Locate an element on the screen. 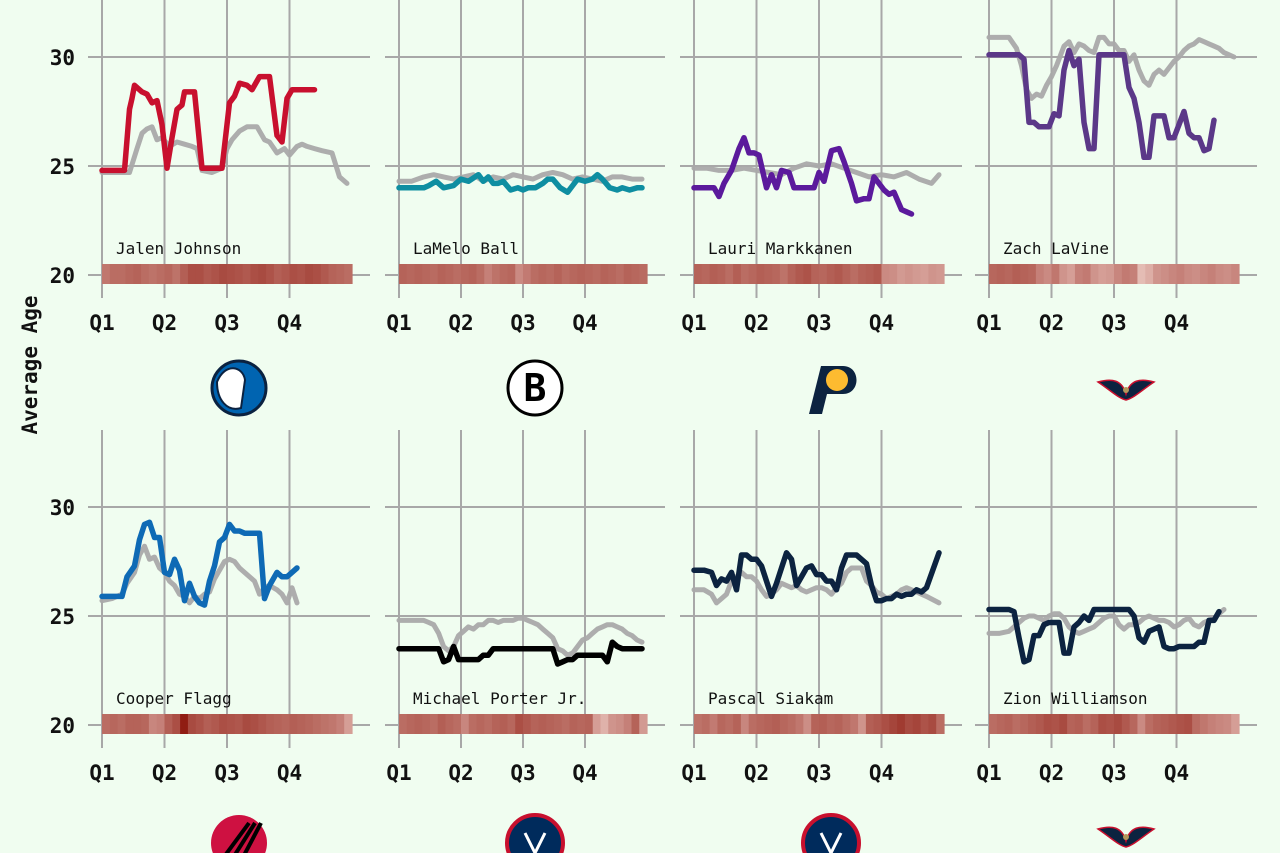  player-name-label: Jalen Johnson is located at coordinates (178, 248).